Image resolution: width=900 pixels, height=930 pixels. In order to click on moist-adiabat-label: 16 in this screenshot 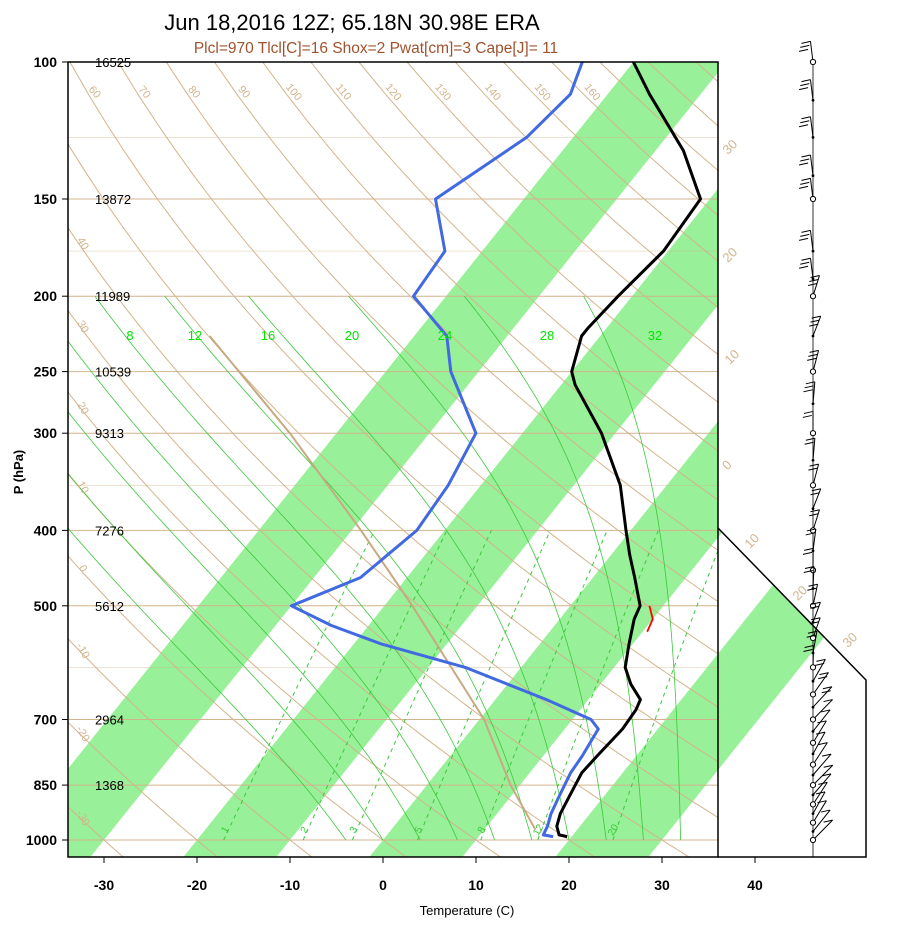, I will do `click(268, 335)`.